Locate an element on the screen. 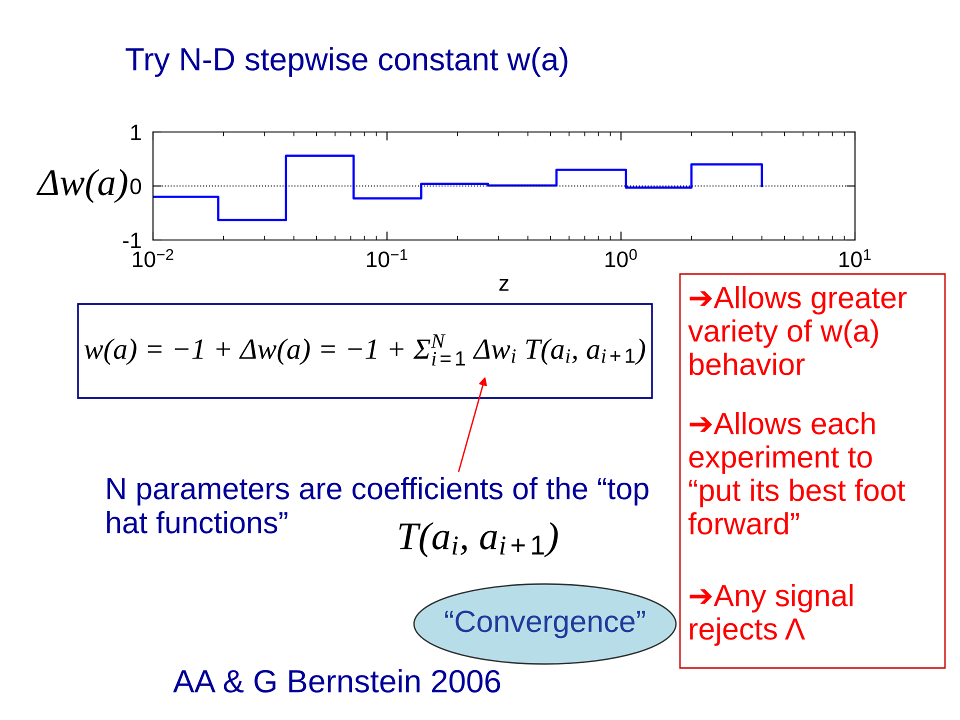  text: ➔Allows greater variety of w(a) behavior is located at coordinates (797, 331).